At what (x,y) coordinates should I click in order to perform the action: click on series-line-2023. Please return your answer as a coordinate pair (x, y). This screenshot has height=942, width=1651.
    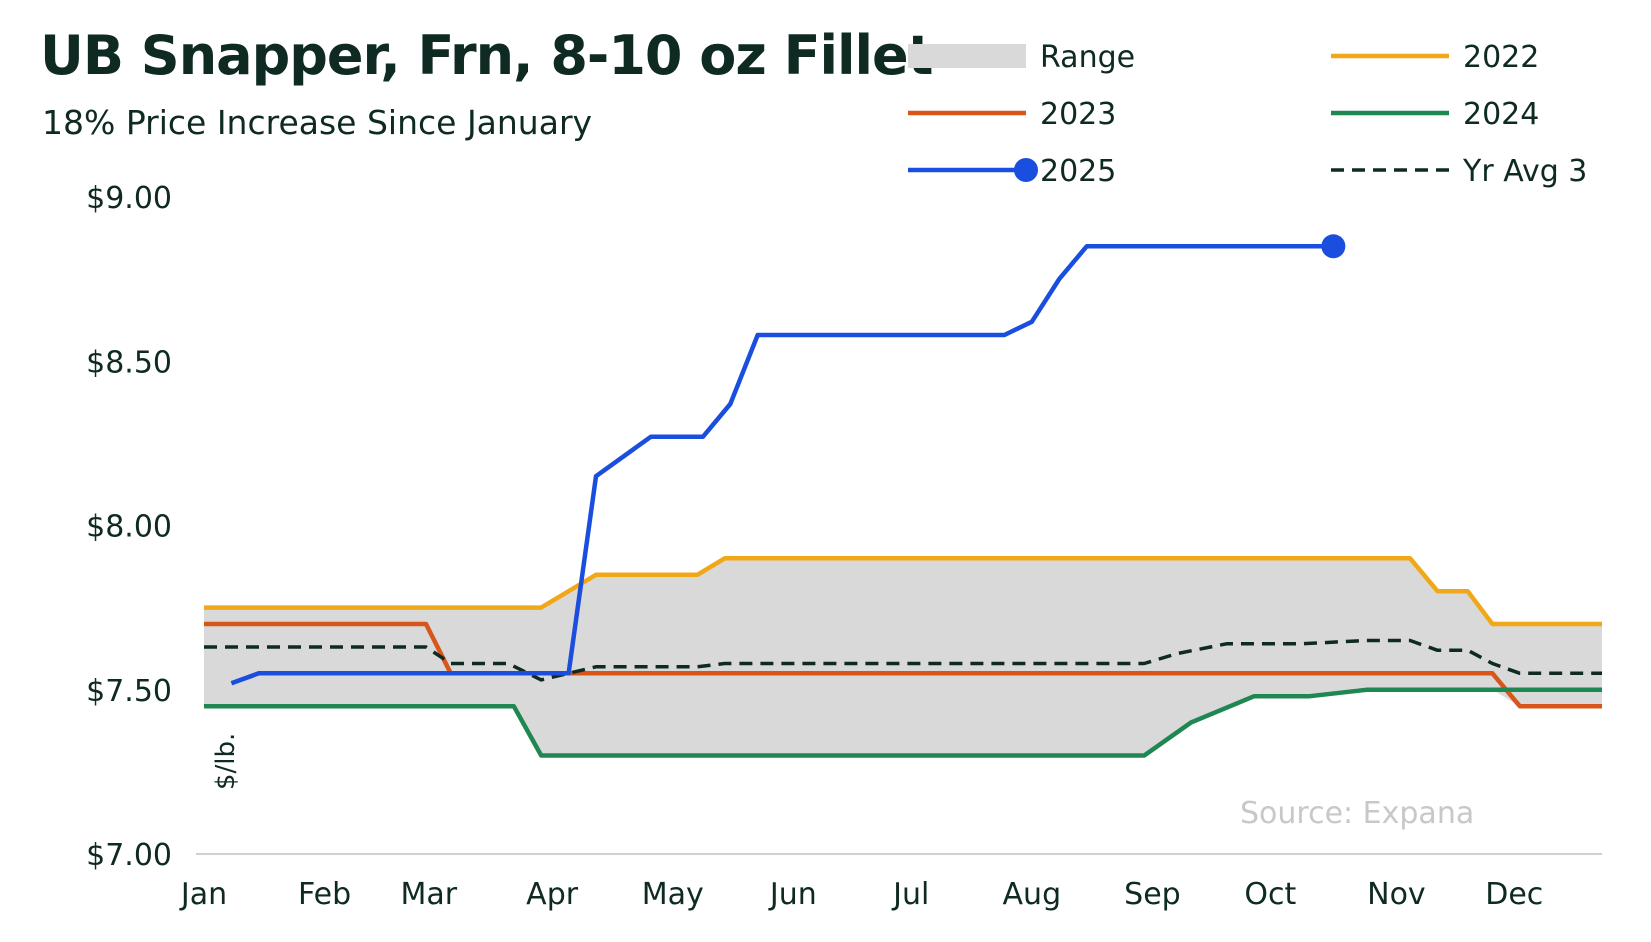
    Looking at the image, I should click on (903, 665).